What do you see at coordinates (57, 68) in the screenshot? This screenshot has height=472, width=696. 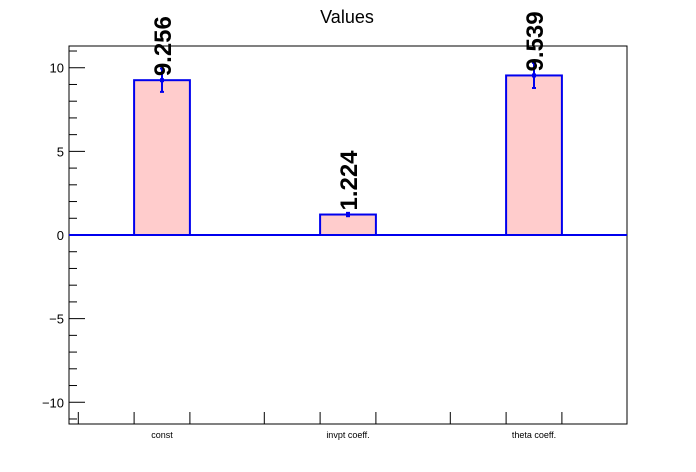 I see `y-tick-label: 10` at bounding box center [57, 68].